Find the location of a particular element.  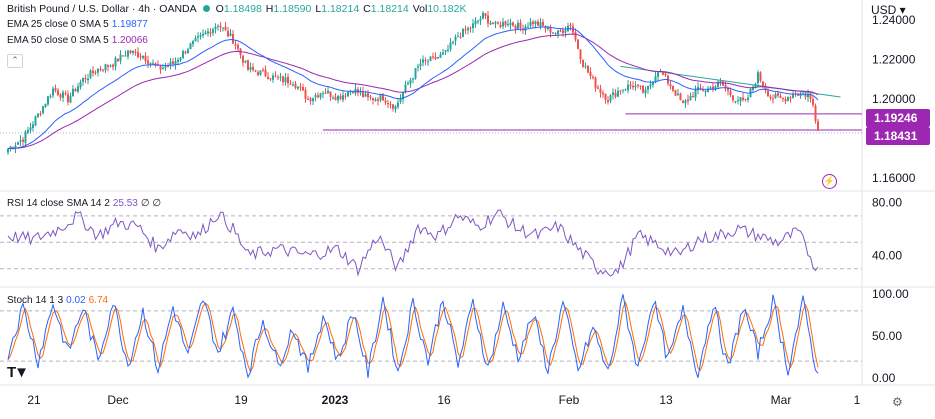

ohlc-key: C is located at coordinates (367, 9).